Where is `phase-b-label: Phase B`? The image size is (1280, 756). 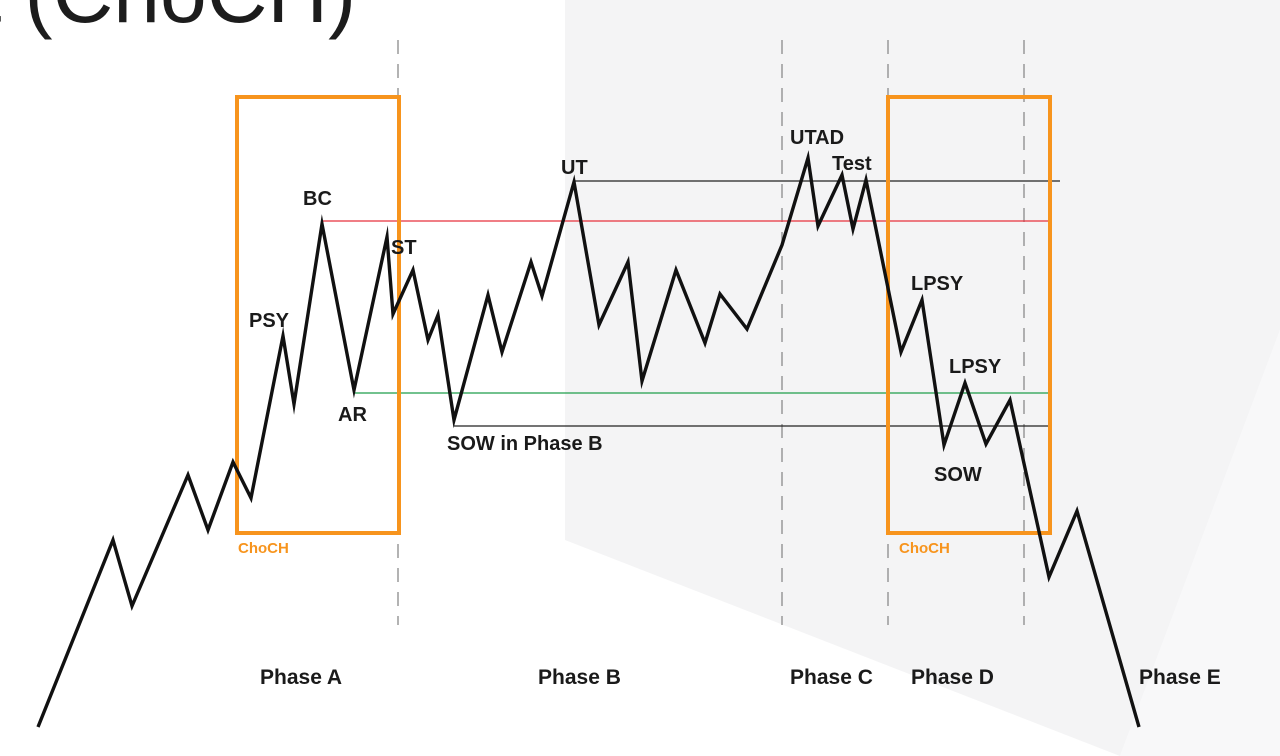 phase-b-label: Phase B is located at coordinates (579, 677).